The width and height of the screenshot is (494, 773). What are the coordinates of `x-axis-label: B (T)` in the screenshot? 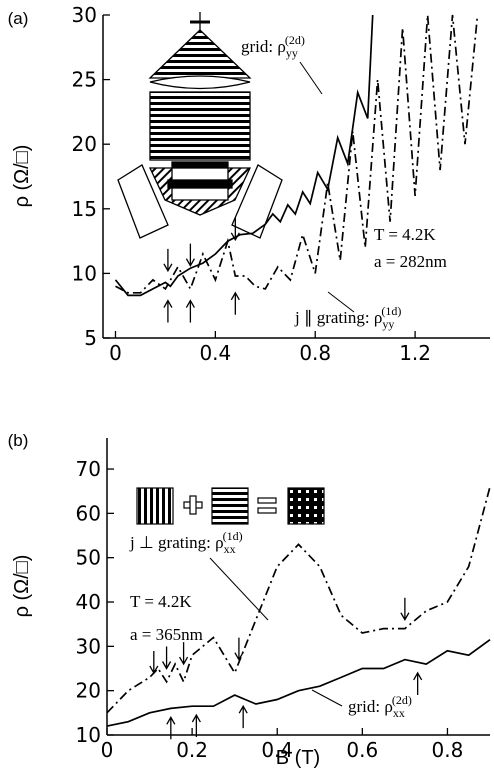 It's located at (298, 758).